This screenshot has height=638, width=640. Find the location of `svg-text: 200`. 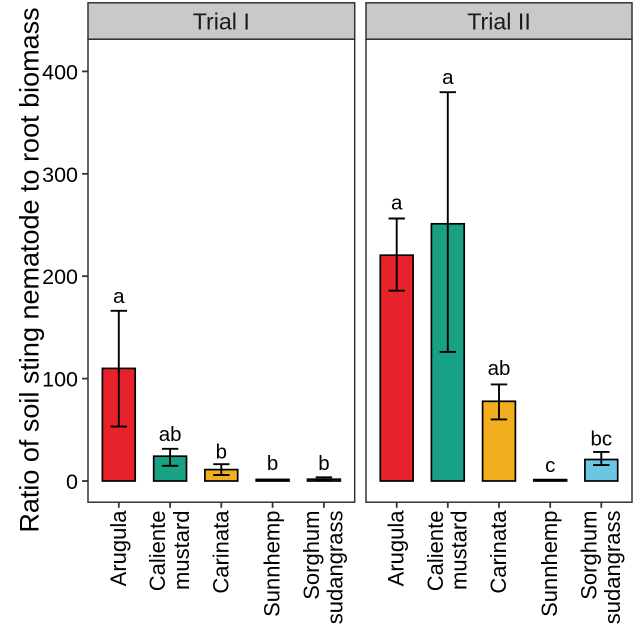

svg-text: 200 is located at coordinates (60, 277).